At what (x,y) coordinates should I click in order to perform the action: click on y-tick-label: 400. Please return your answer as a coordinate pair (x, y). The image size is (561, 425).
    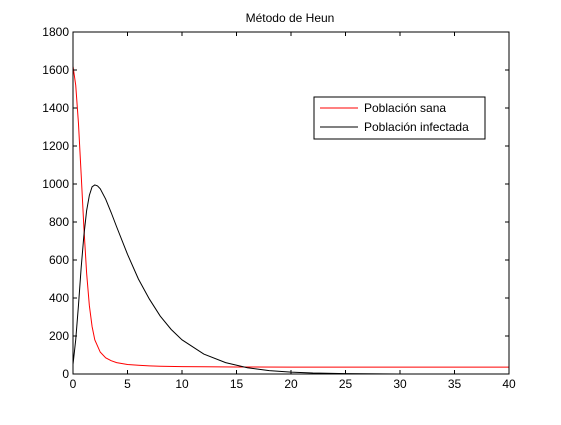
    Looking at the image, I should click on (59, 298).